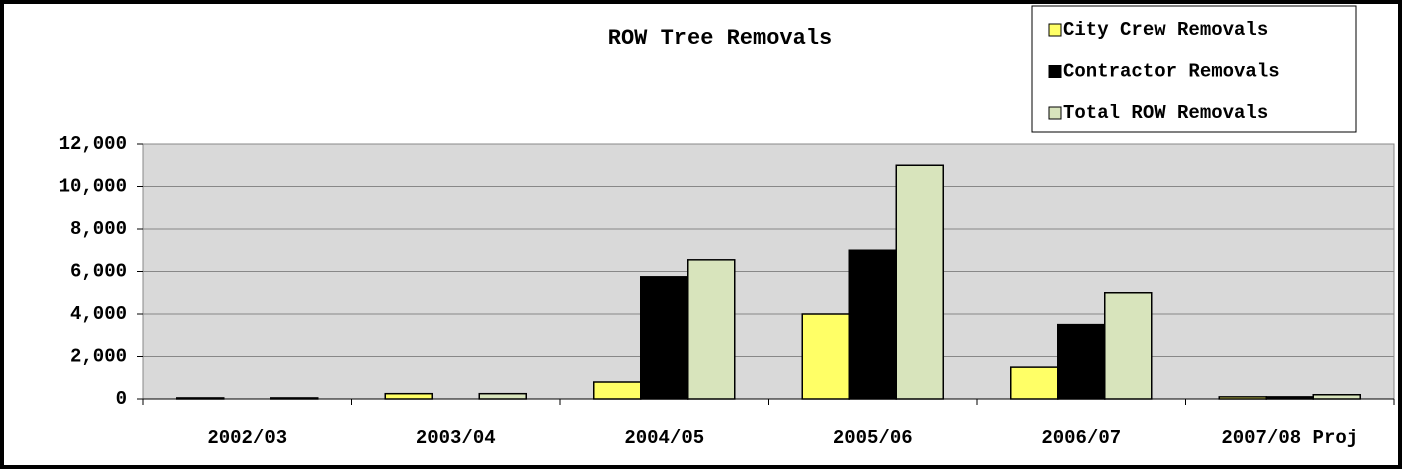 The height and width of the screenshot is (469, 1402). Describe the element at coordinates (93, 187) in the screenshot. I see `y-tick-label: 10,000` at that location.